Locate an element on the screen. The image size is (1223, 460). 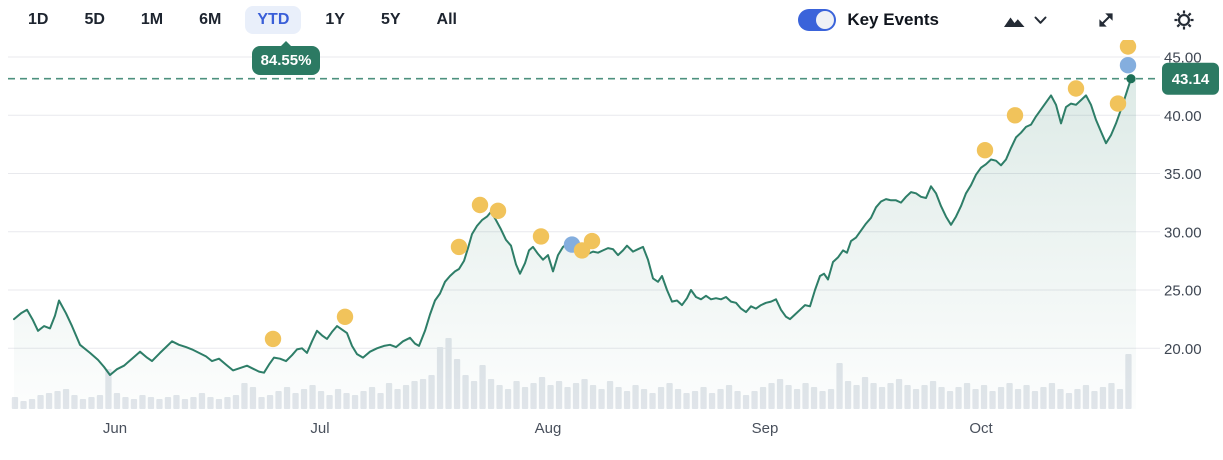
current-price-value: 43.14 is located at coordinates (1191, 79).